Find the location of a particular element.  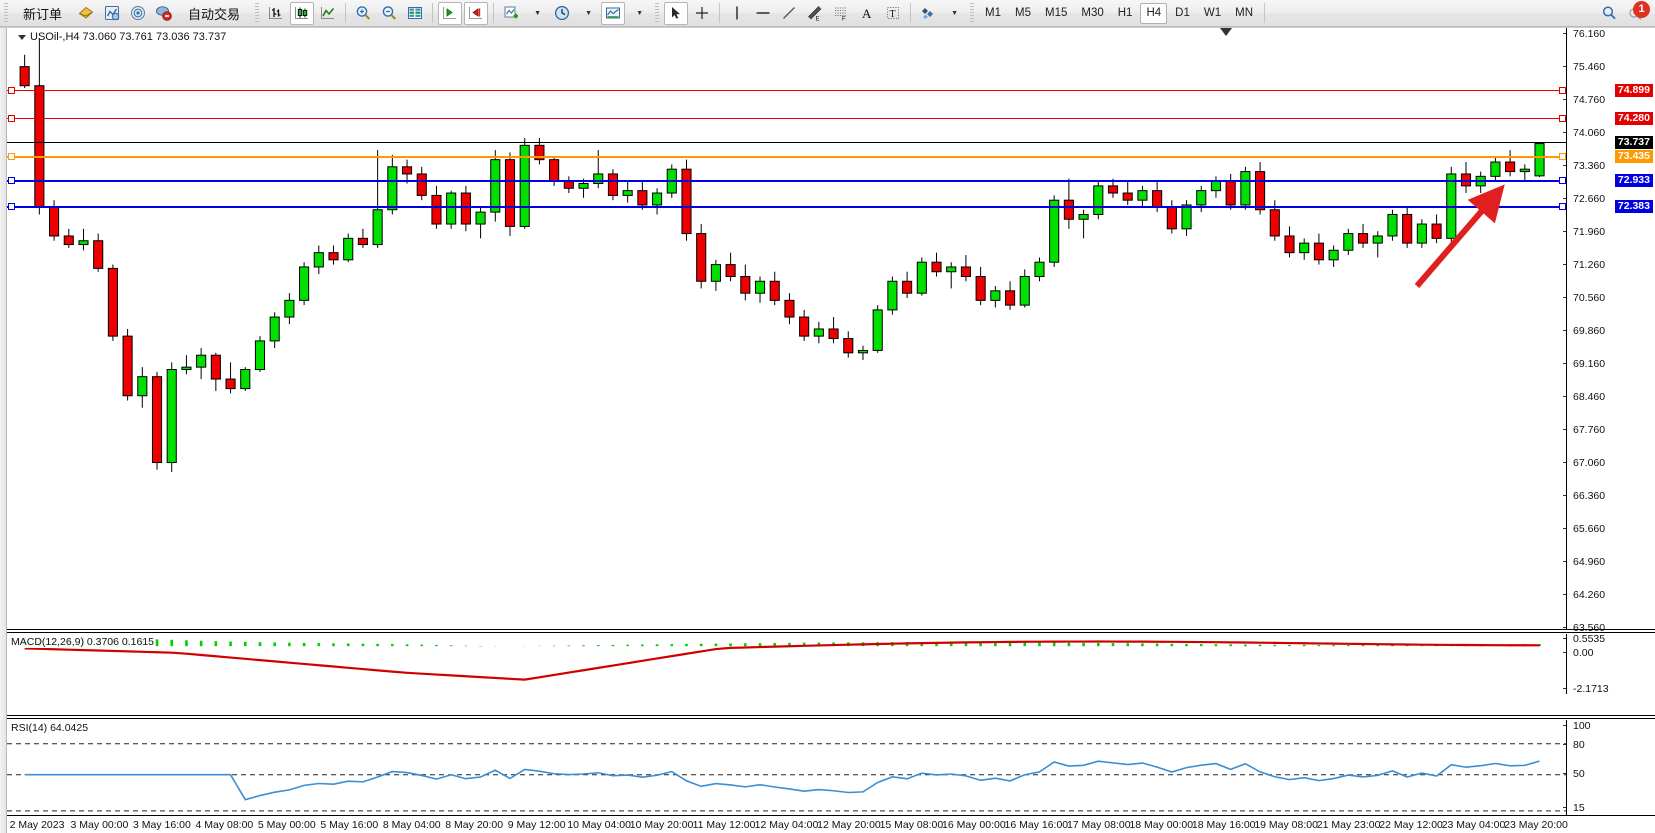

svg-text: E is located at coordinates (818, 20).